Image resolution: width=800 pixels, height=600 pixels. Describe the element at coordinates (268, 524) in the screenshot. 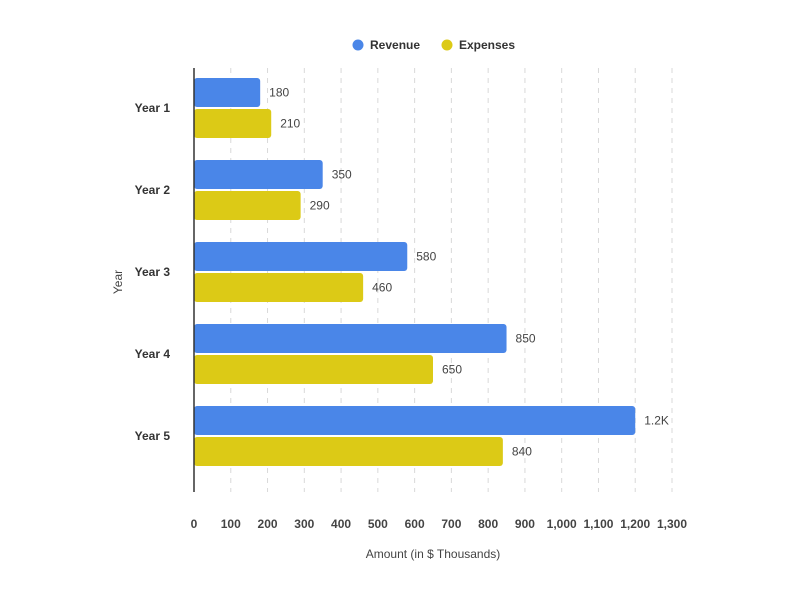

I see `x-tick-label: 200` at that location.